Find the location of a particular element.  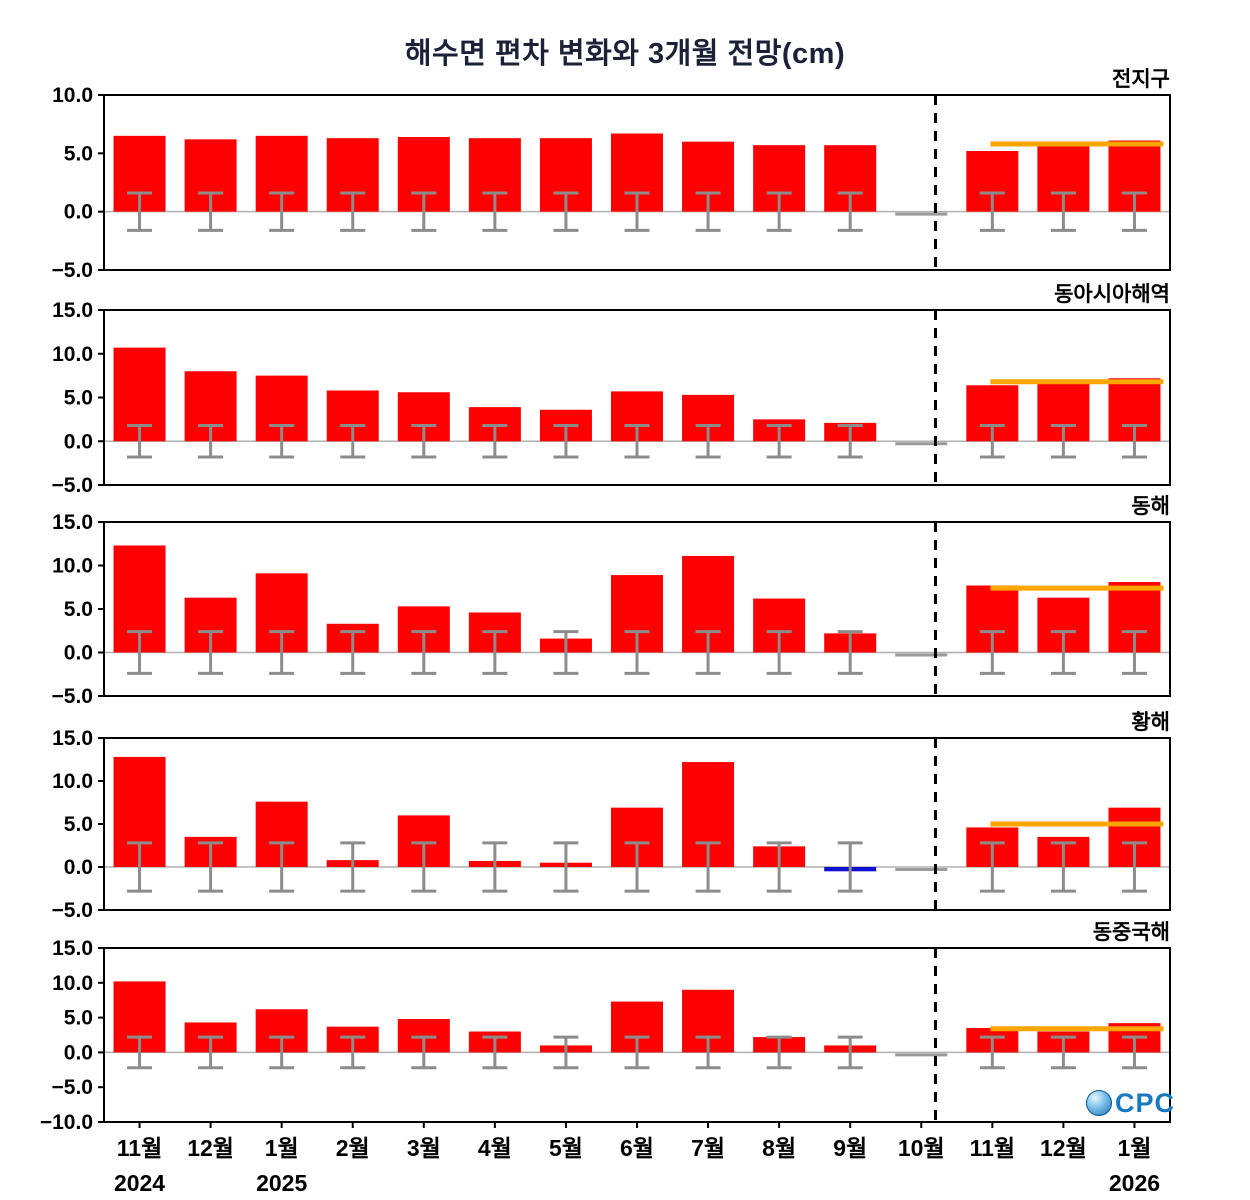

year-label: 2024 is located at coordinates (139, 1183).